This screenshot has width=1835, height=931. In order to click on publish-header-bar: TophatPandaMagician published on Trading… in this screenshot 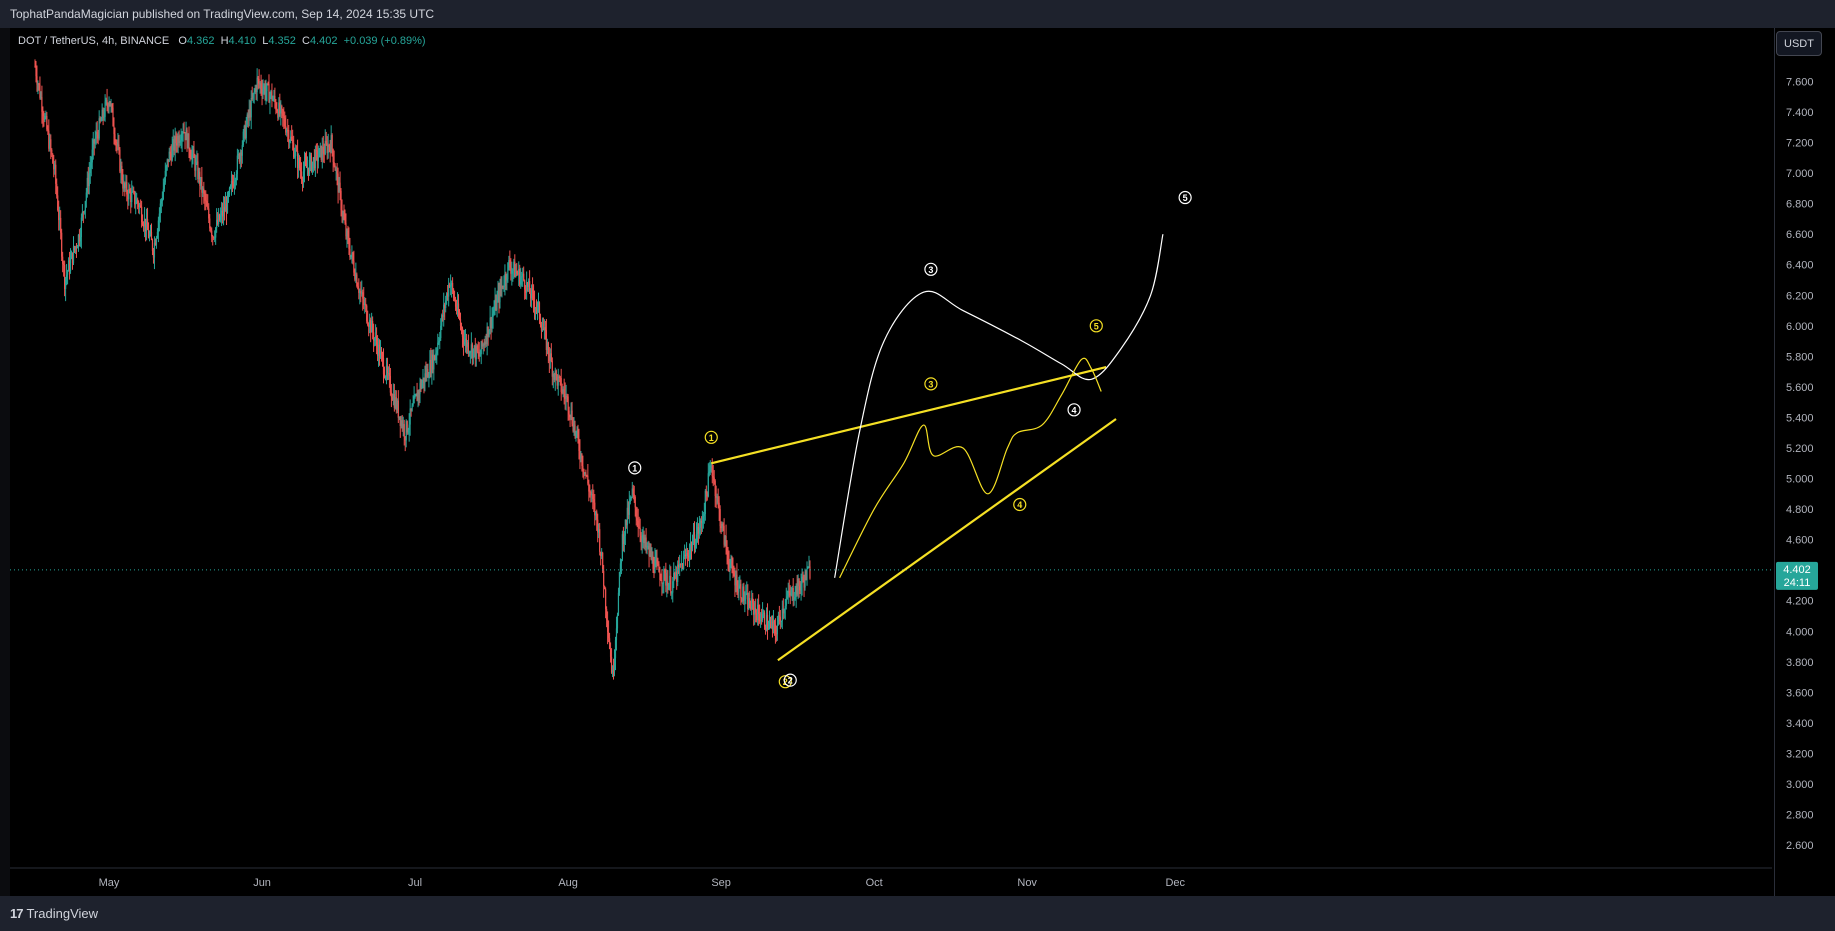, I will do `click(917, 14)`.